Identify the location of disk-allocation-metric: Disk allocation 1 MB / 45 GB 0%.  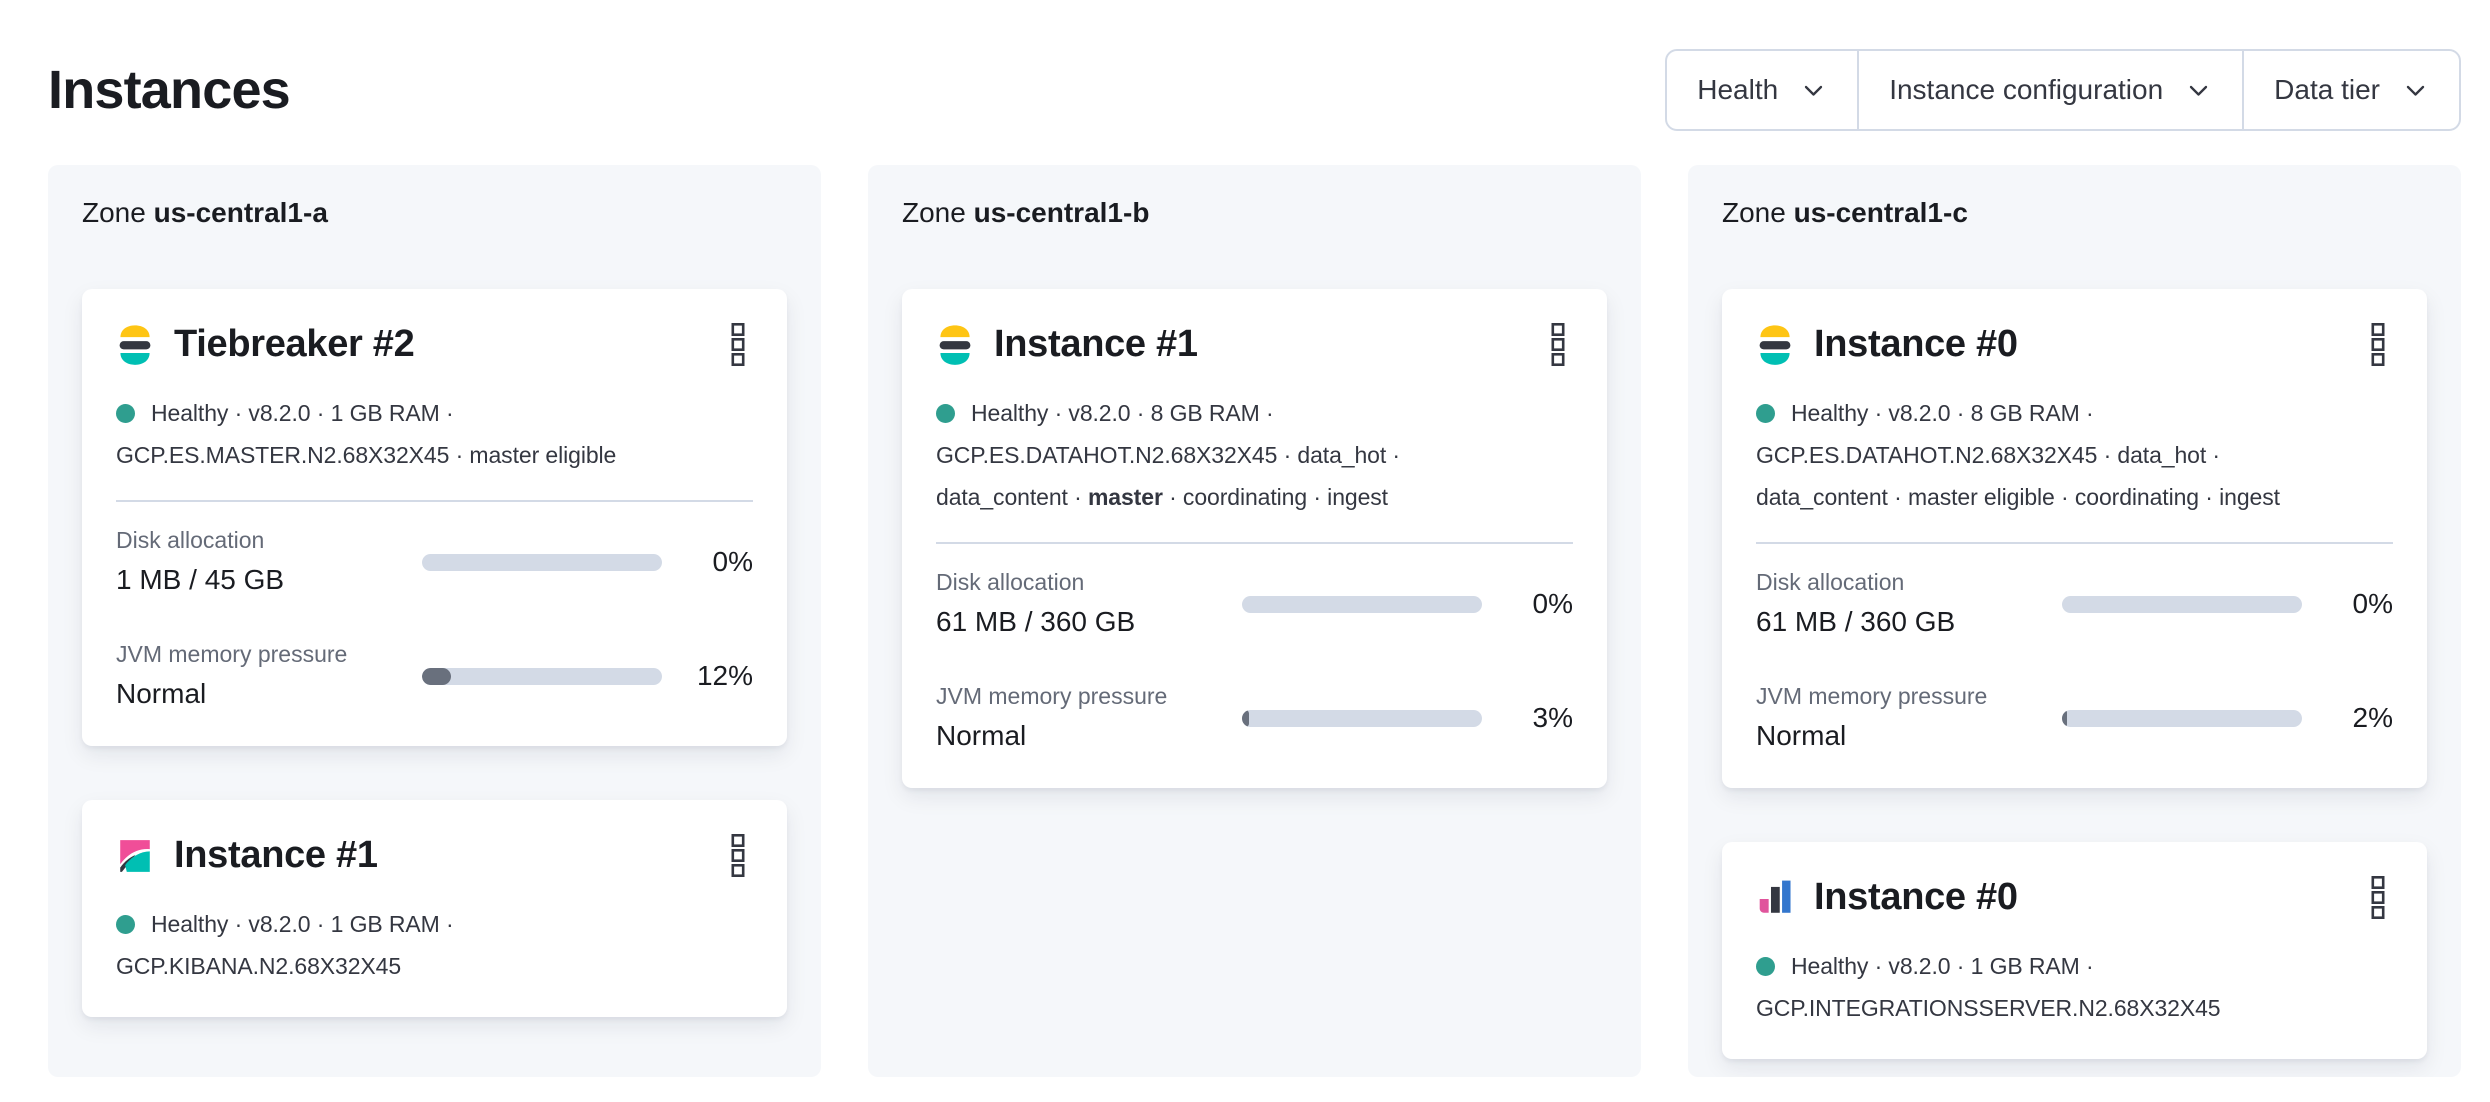
(434, 562).